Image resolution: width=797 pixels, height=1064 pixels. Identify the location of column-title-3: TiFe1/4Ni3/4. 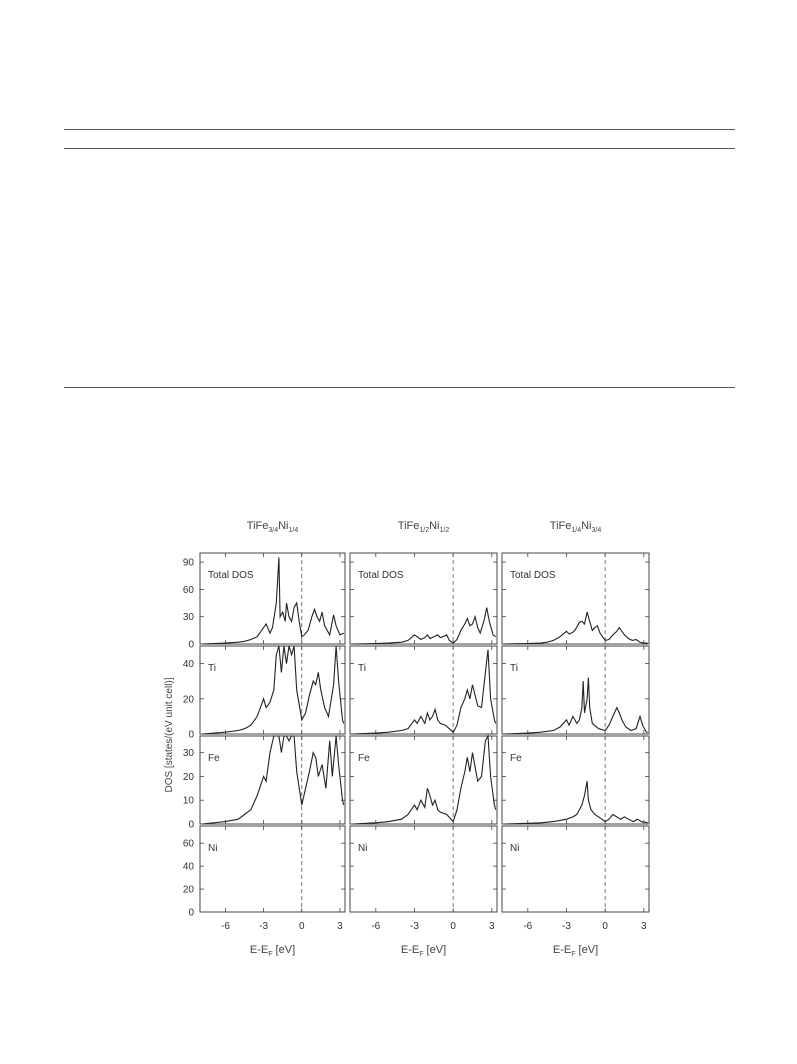
(576, 527).